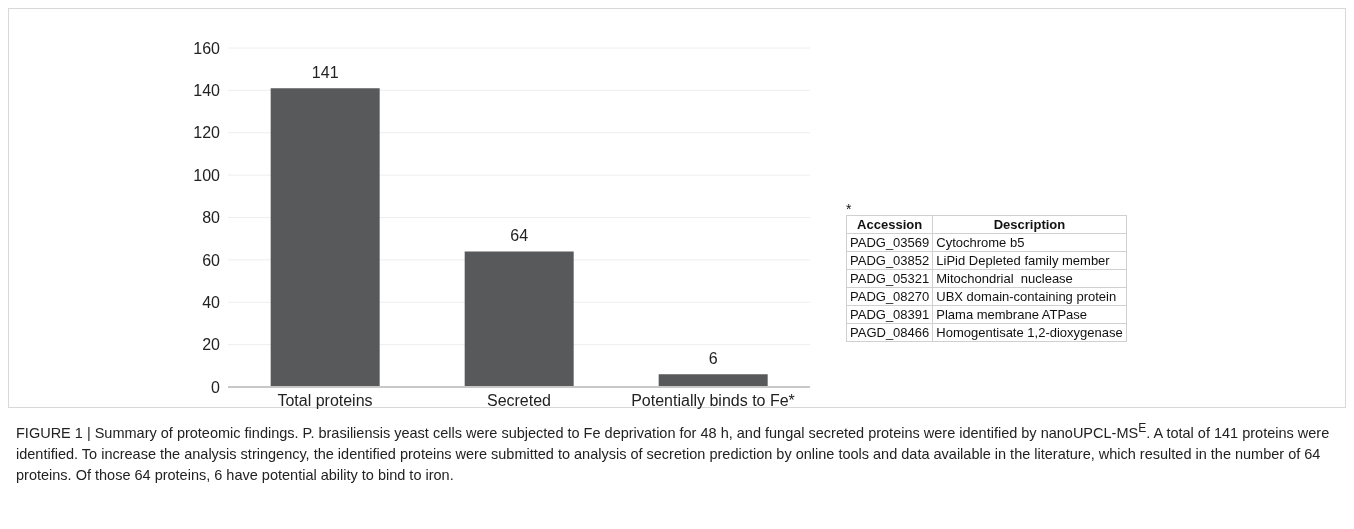  What do you see at coordinates (713, 401) in the screenshot?
I see `x-tick-label: Potentially binds to Fe*` at bounding box center [713, 401].